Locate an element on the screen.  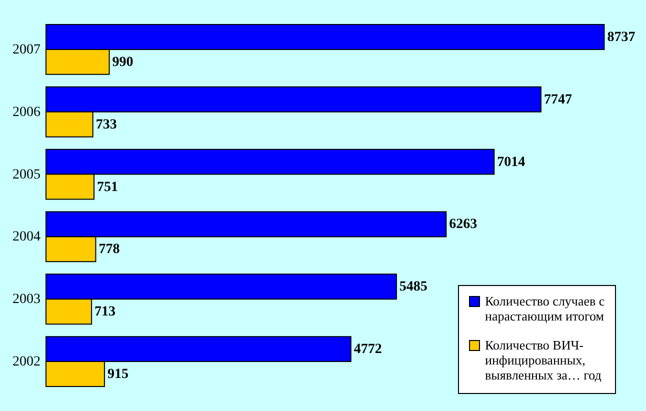
data-label: 7014 is located at coordinates (511, 162).